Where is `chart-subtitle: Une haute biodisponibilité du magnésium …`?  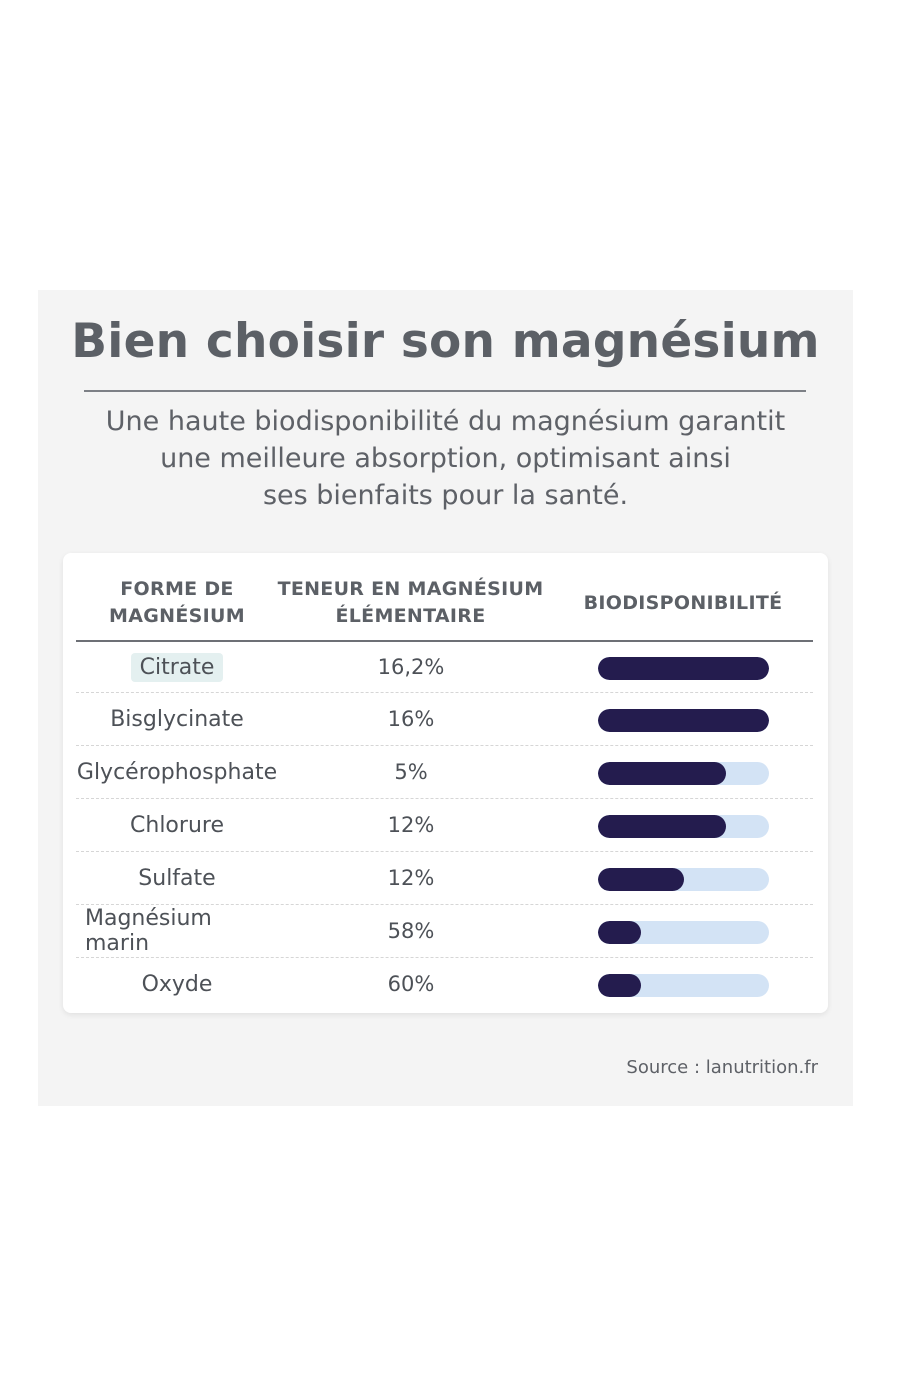 chart-subtitle: Une haute biodisponibilité du magnésium … is located at coordinates (445, 458).